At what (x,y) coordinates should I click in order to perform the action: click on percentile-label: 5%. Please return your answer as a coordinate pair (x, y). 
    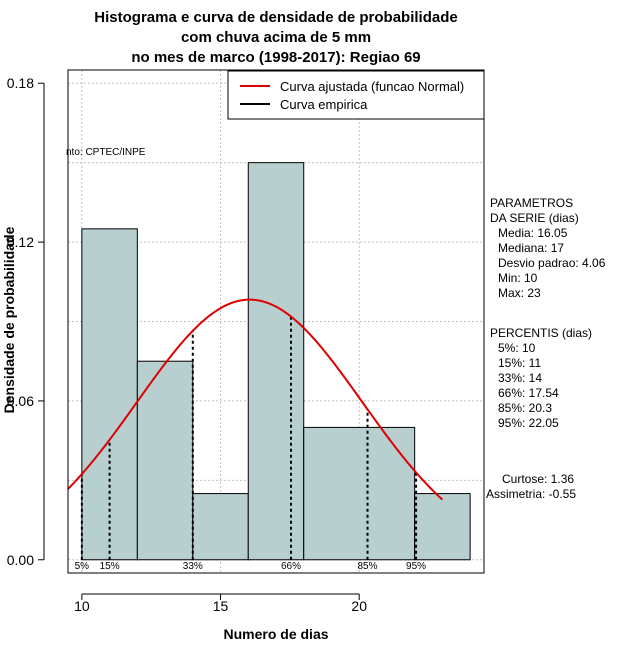
    Looking at the image, I should click on (82, 566).